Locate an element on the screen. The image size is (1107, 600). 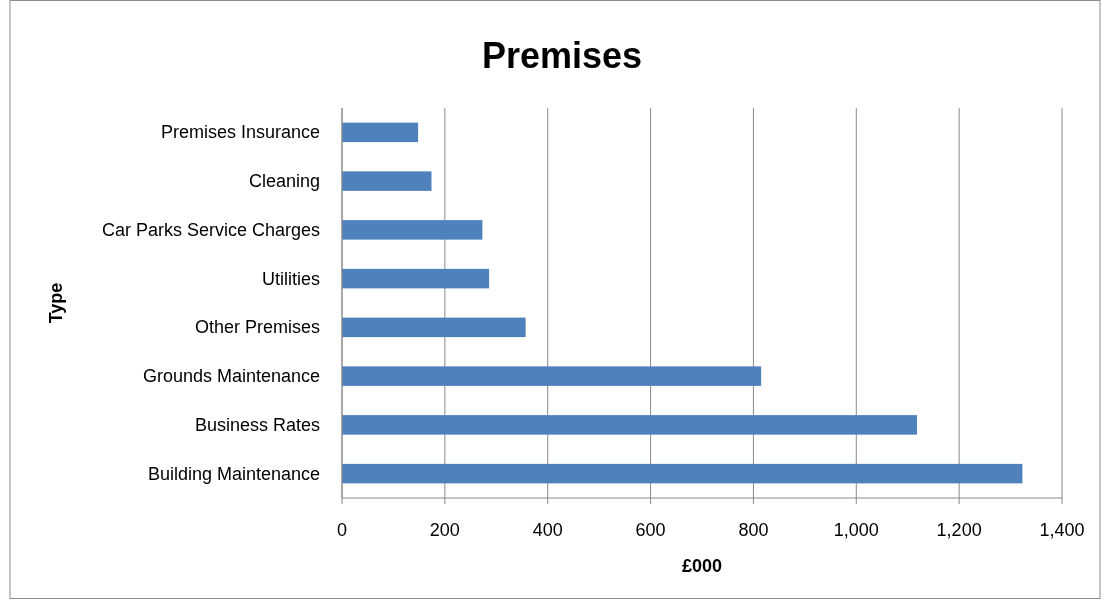
y-tick-label: Premises Insurance is located at coordinates (240, 132).